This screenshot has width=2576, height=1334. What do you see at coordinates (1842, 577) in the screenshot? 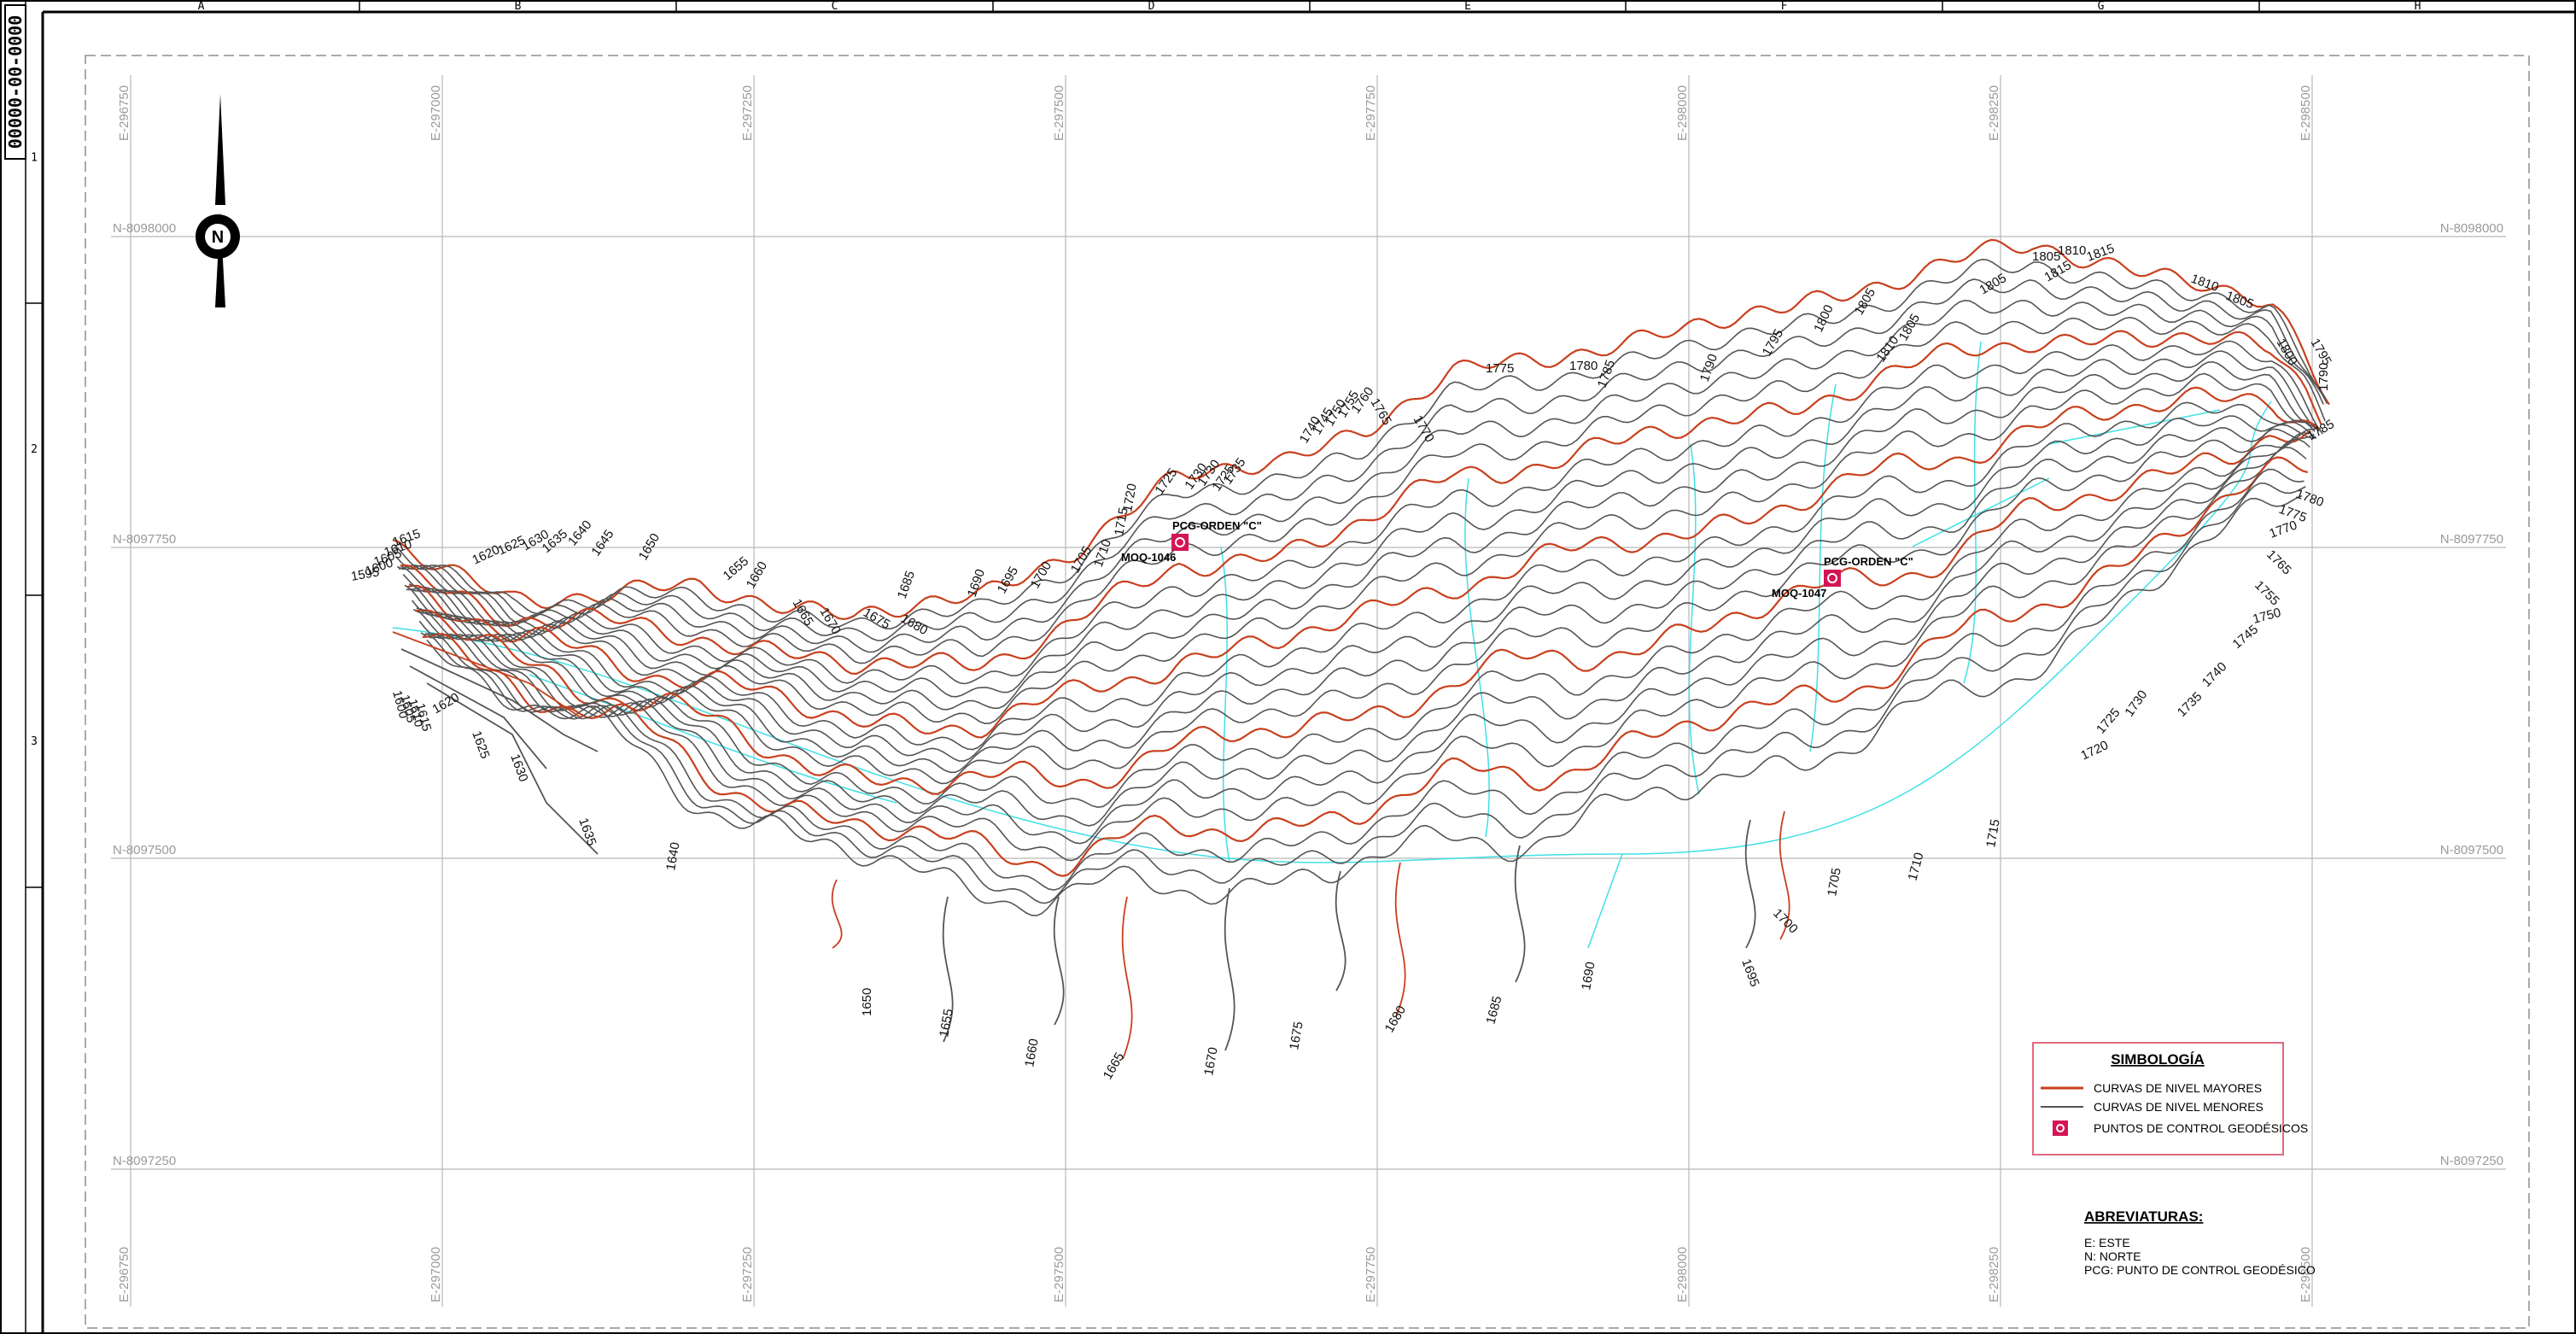
I see `control-point-2: PCG-ORDEN "C" MOQ-1047` at bounding box center [1842, 577].